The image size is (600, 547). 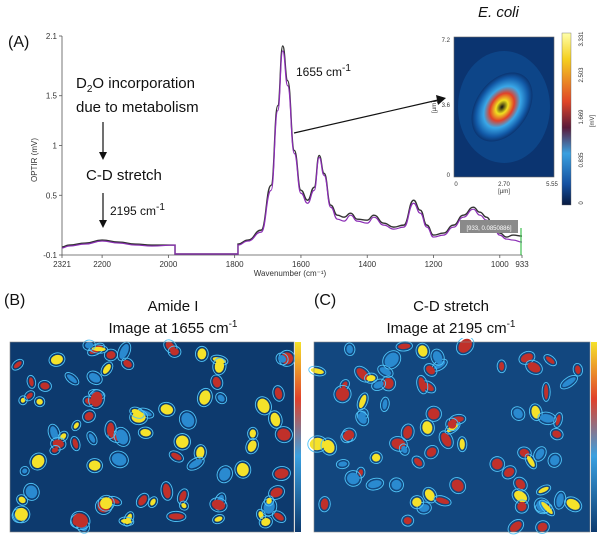 What do you see at coordinates (434, 264) in the screenshot?
I see `x-tick-label: 1200` at bounding box center [434, 264].